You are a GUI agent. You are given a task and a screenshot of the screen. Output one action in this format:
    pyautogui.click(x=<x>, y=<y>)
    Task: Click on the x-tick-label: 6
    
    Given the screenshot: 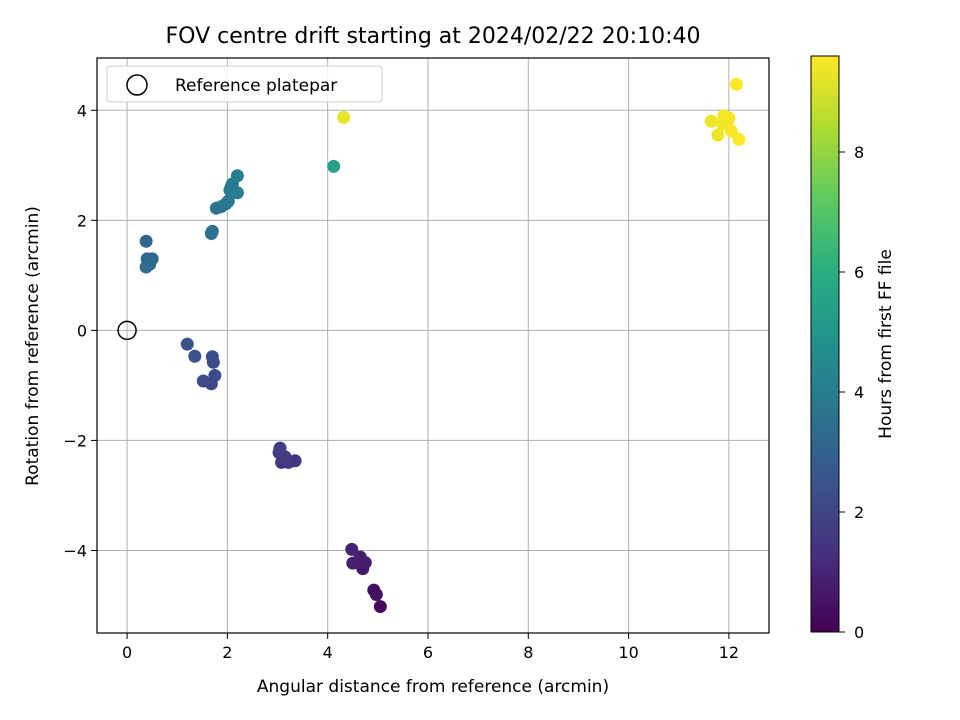 What is the action you would take?
    pyautogui.click(x=428, y=652)
    